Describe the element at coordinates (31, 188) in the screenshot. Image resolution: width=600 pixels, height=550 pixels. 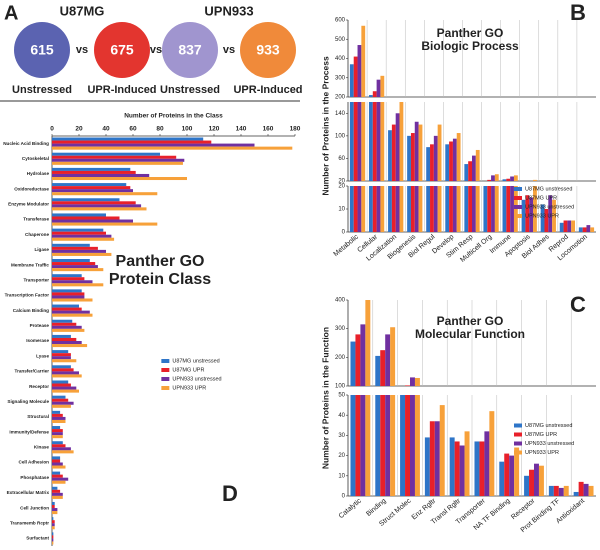
I see `y-tick-label: Oxidoreductase` at that location.